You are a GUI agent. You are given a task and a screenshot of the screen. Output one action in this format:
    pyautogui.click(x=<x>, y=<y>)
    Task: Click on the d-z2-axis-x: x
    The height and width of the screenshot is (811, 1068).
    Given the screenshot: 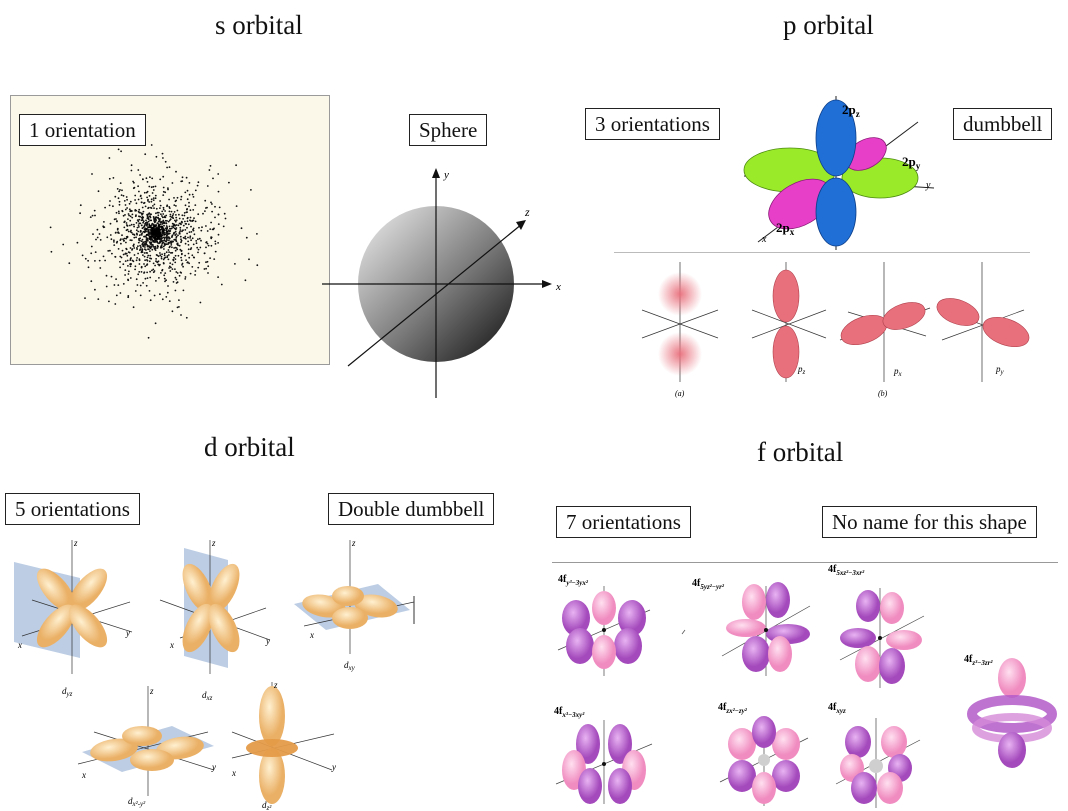 What is the action you would take?
    pyautogui.click(x=233, y=773)
    